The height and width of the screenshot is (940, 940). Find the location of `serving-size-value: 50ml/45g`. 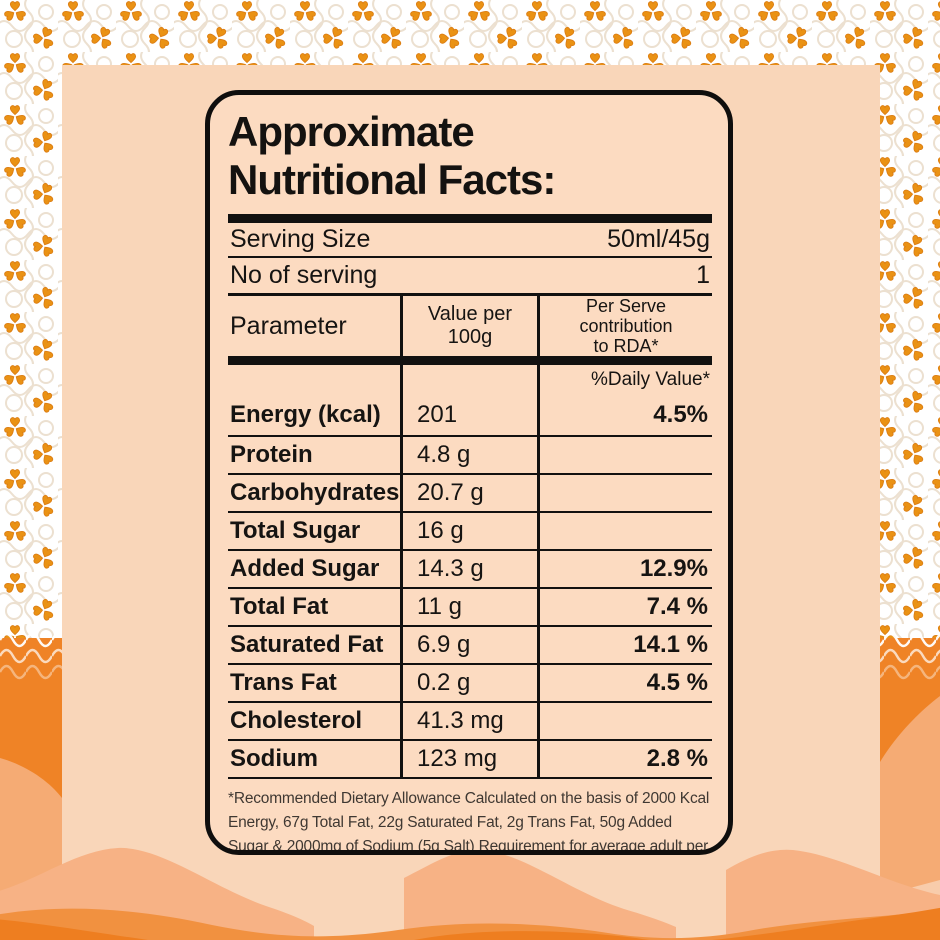

serving-size-value: 50ml/45g is located at coordinates (658, 239).